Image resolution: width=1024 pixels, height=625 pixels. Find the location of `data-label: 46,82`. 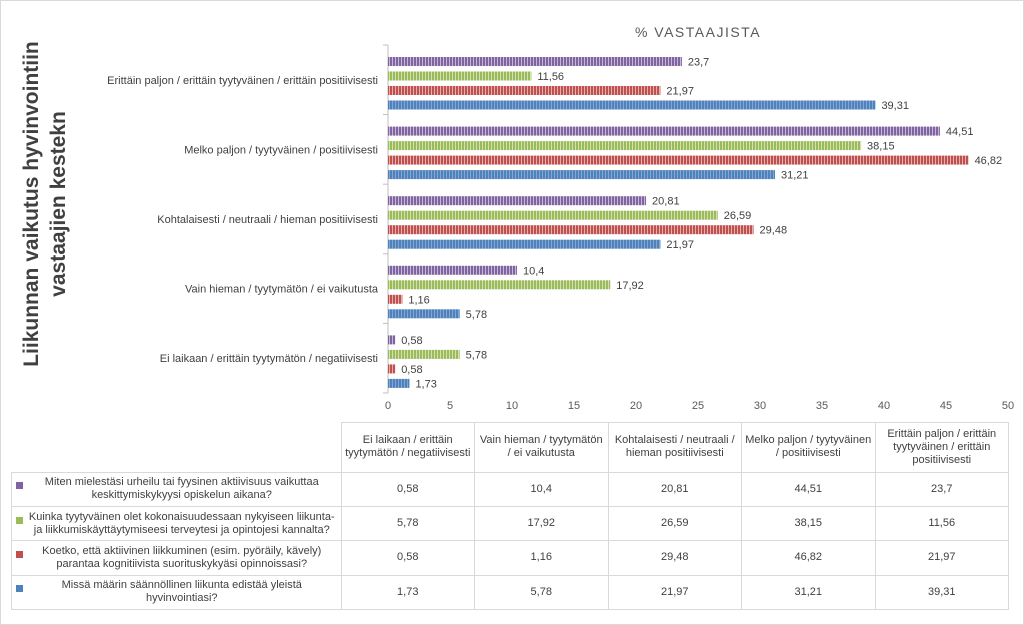

data-label: 46,82 is located at coordinates (989, 161).